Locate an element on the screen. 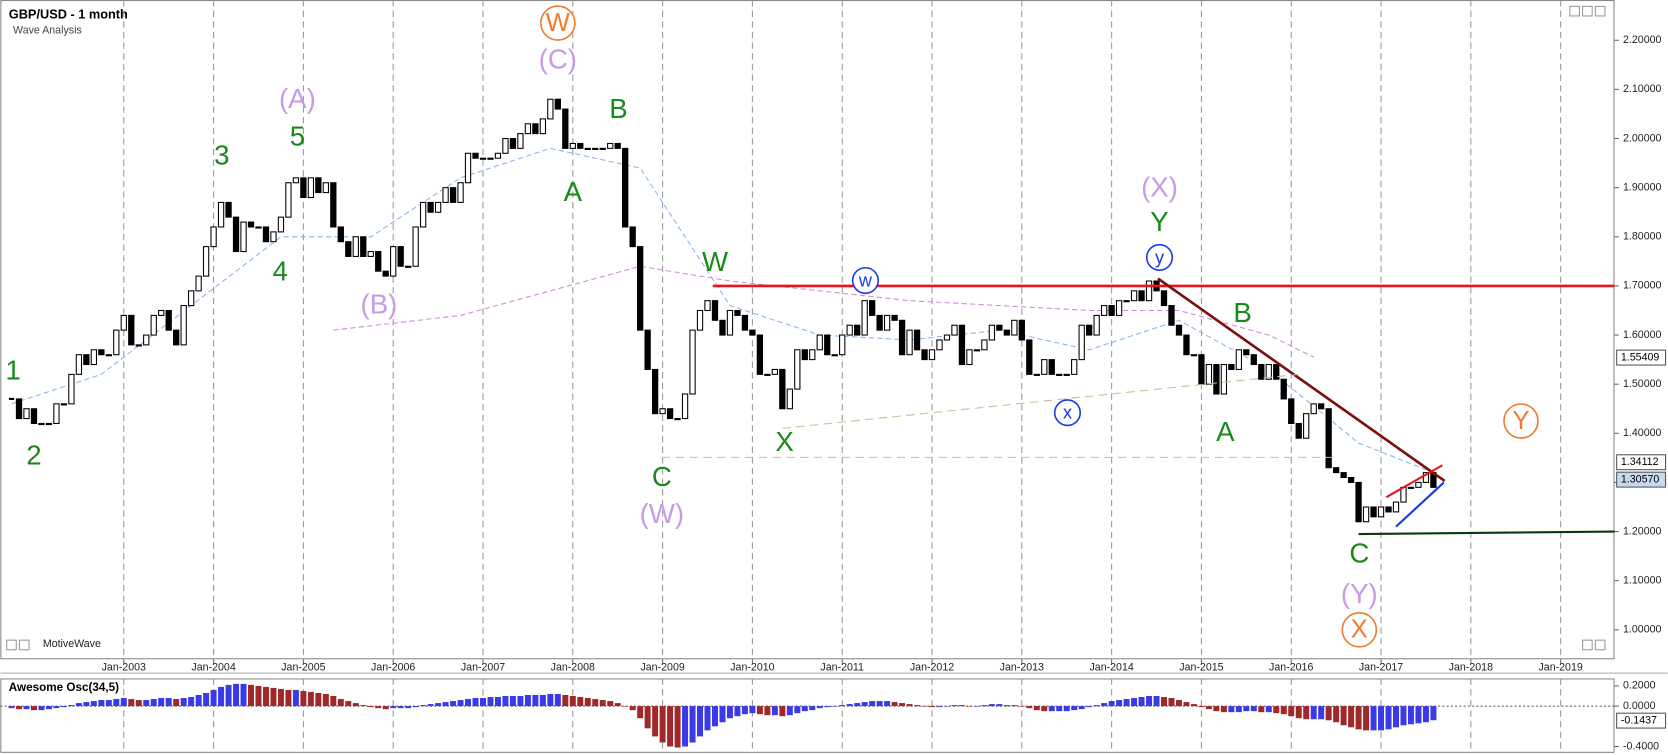  x-tick-label: Jan-2019 is located at coordinates (1560, 668).